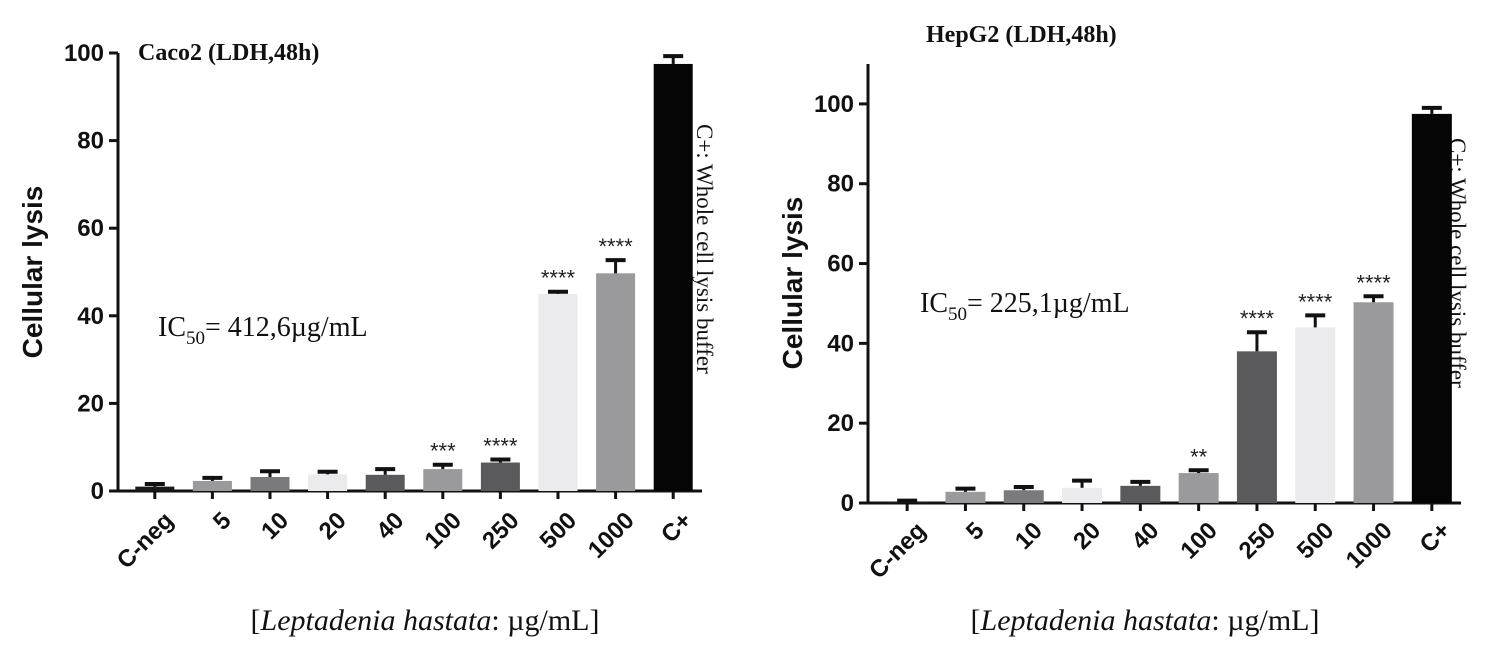  I want to click on ic50-annotation: IC50= 225,1µg/mL, so click(1025, 306).